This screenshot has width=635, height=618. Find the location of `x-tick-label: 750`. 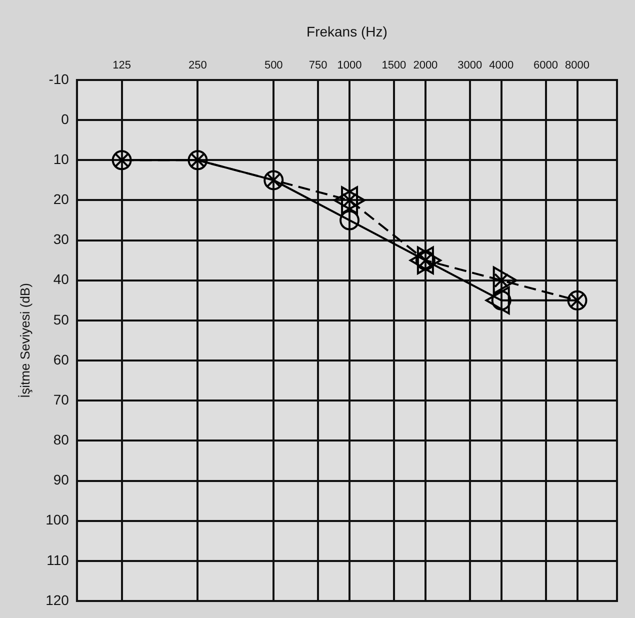

x-tick-label: 750 is located at coordinates (318, 65).